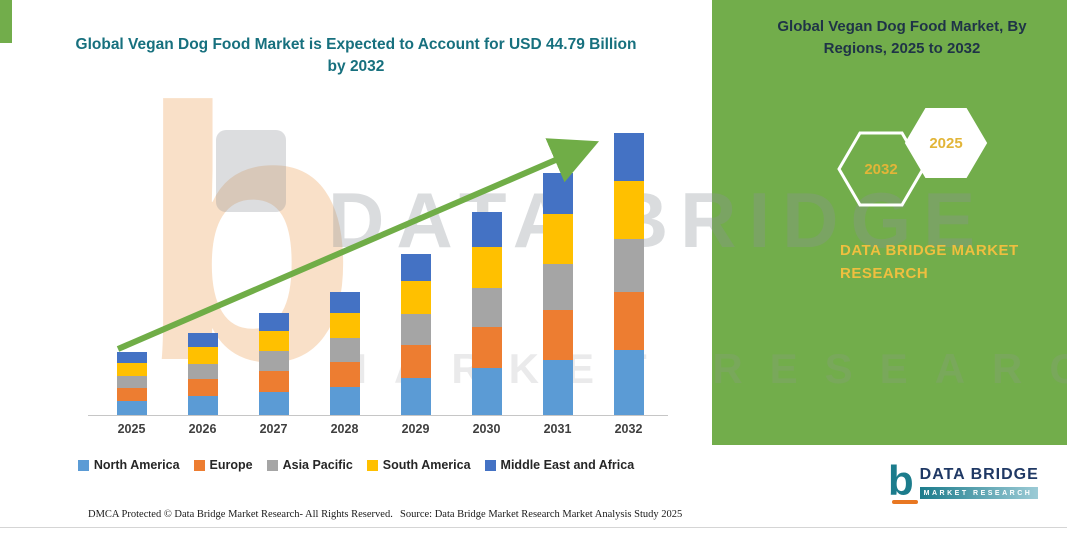 The width and height of the screenshot is (1067, 533). Describe the element at coordinates (486, 429) in the screenshot. I see `x-axis-label: 2030` at that location.